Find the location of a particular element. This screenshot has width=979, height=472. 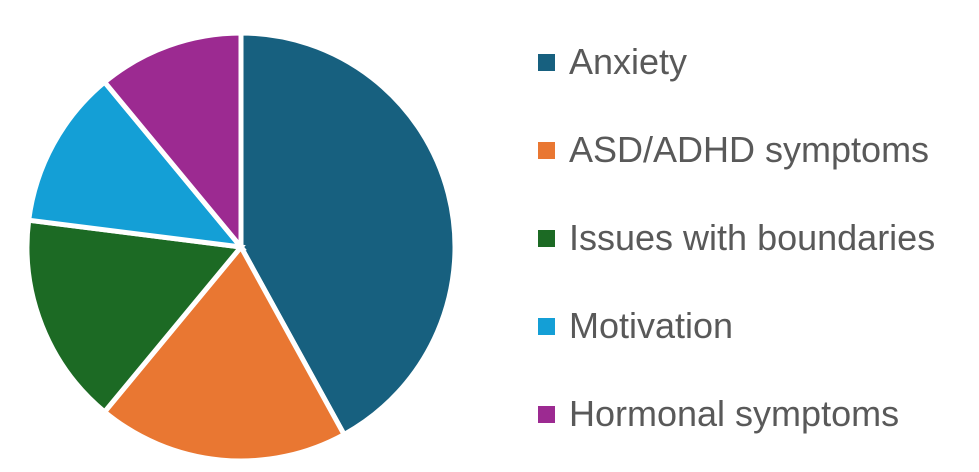

legend-label: Issues with boundaries is located at coordinates (752, 237).